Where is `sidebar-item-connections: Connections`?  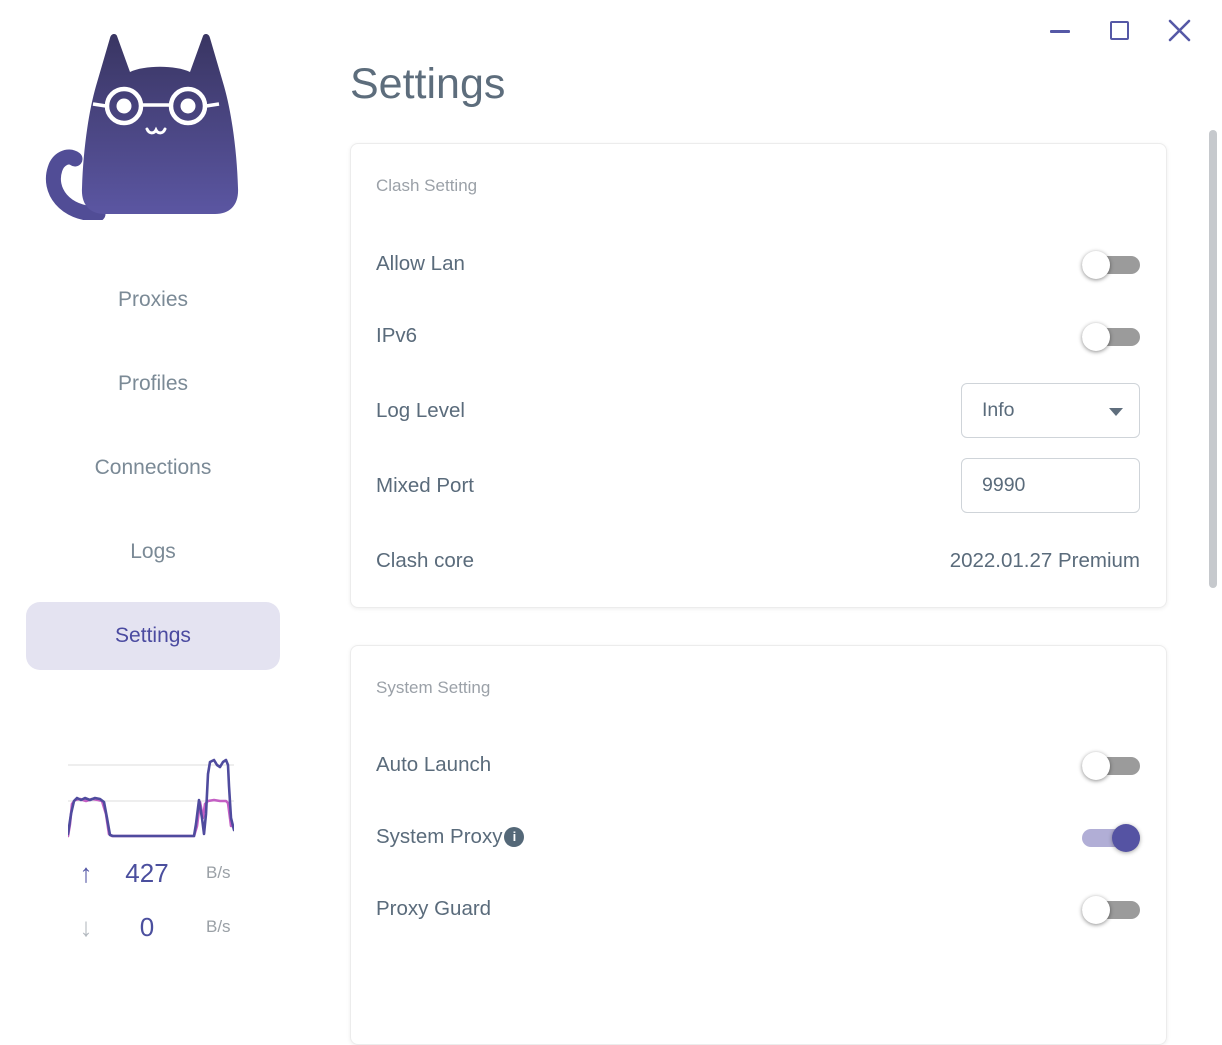
sidebar-item-connections: Connections is located at coordinates (153, 467).